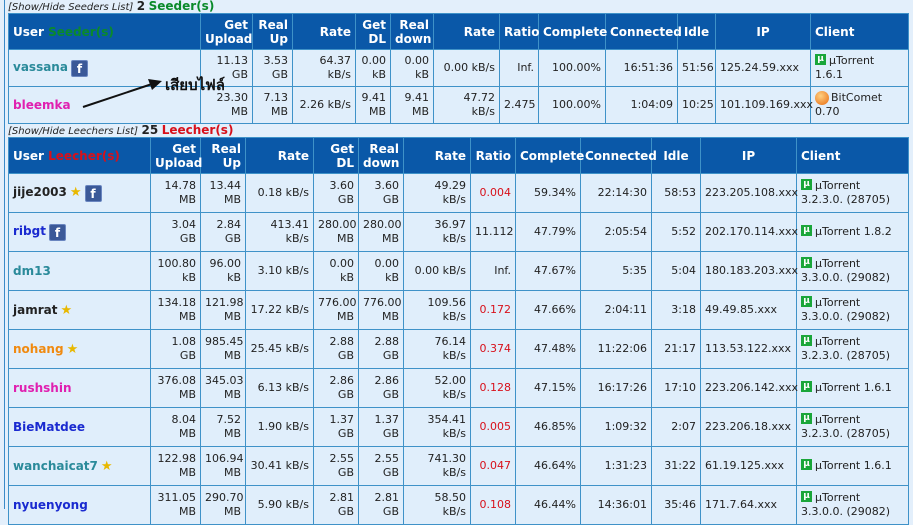 The width and height of the screenshot is (913, 525). Describe the element at coordinates (437, 505) in the screenshot. I see `cell-rate2: 58.50 kB/s` at that location.